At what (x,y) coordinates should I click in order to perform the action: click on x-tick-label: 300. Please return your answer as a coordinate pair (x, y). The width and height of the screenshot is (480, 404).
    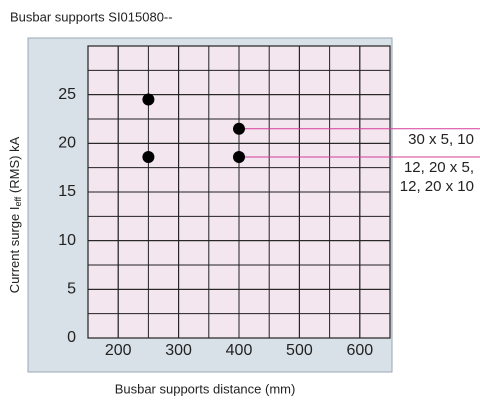
    Looking at the image, I should click on (178, 350).